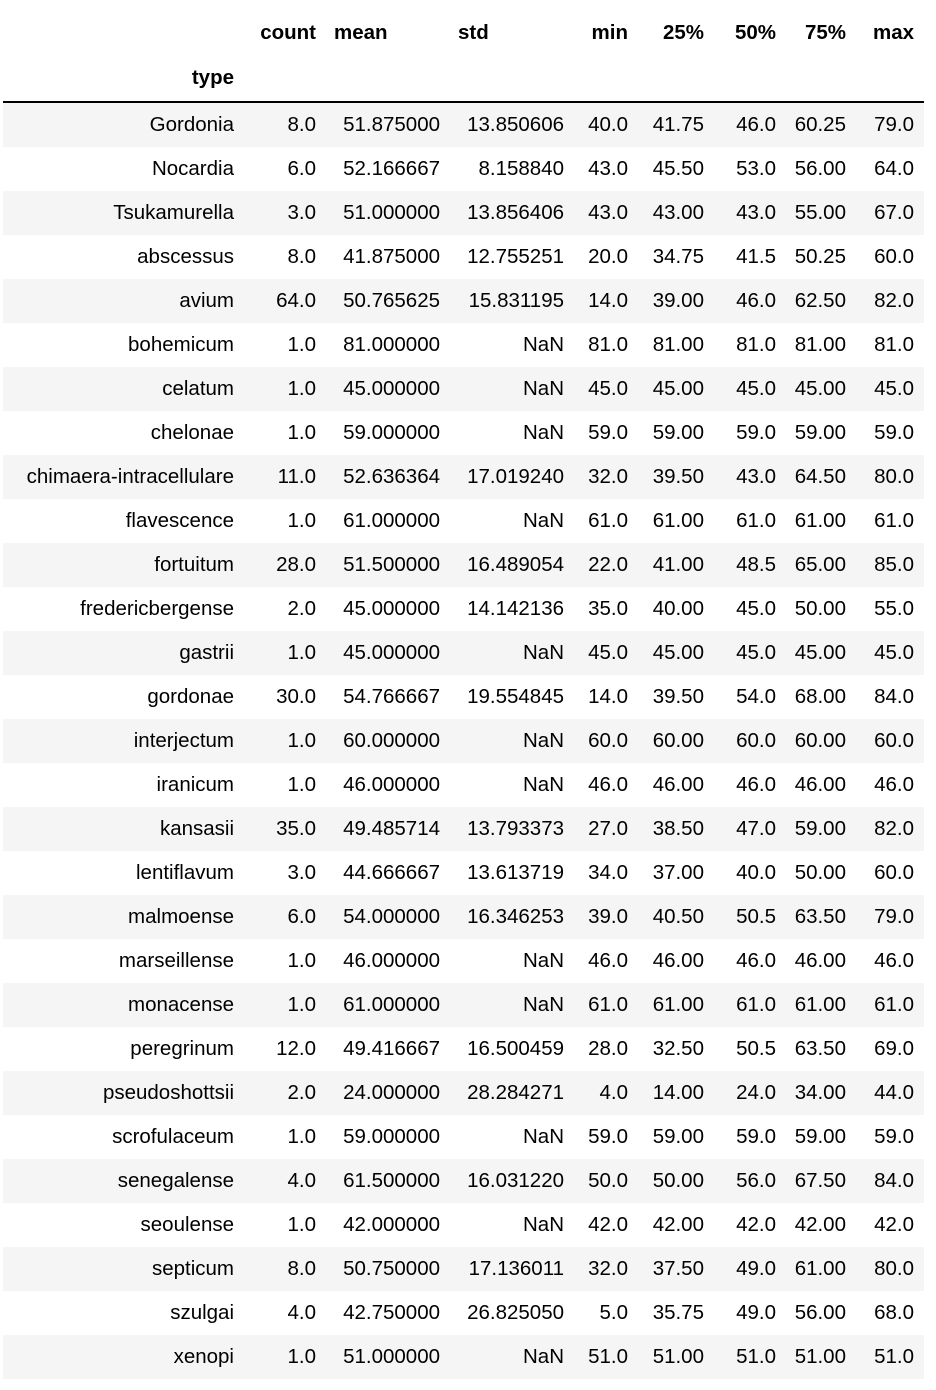  What do you see at coordinates (820, 1180) in the screenshot?
I see `cell-75pct: 67.50` at bounding box center [820, 1180].